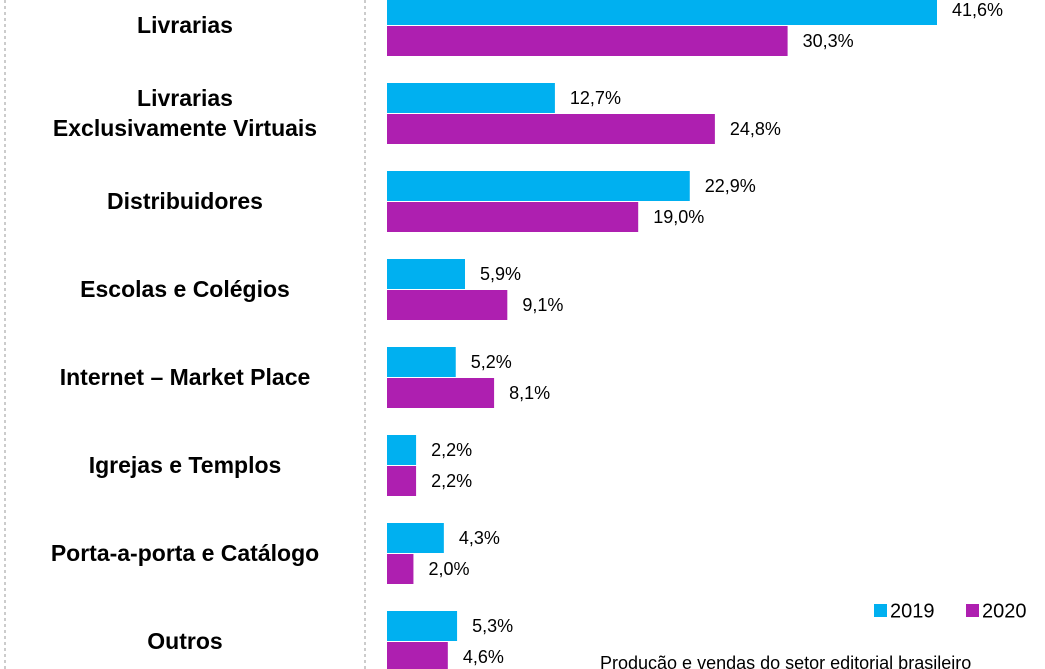 The height and width of the screenshot is (669, 1045). What do you see at coordinates (479, 538) in the screenshot?
I see `value-label: 4,3%` at bounding box center [479, 538].